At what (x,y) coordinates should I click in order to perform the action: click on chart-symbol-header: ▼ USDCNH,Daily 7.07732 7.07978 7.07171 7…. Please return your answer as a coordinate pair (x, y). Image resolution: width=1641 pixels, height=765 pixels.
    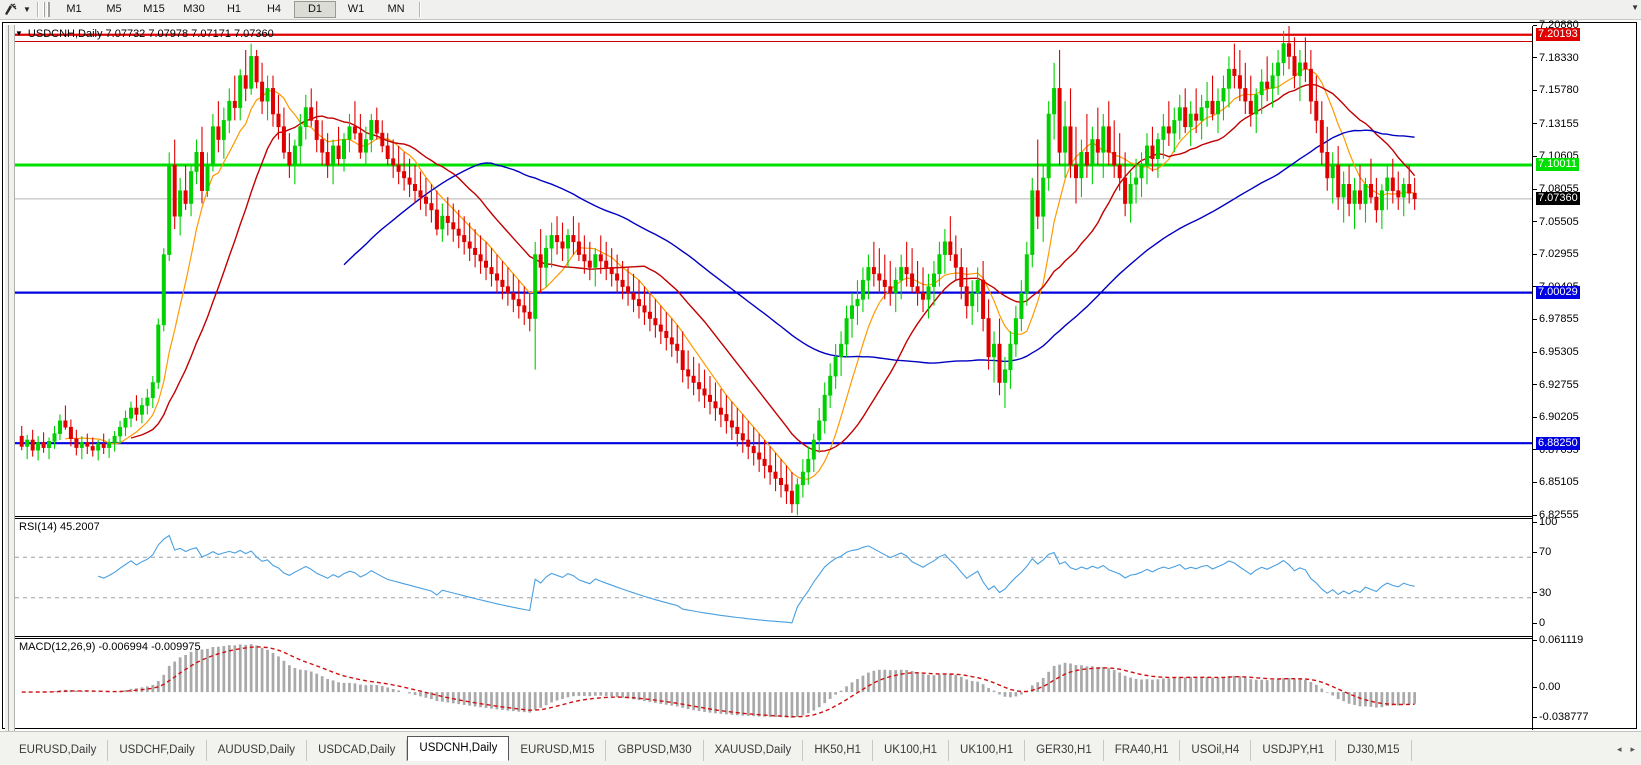
    Looking at the image, I should click on (144, 33).